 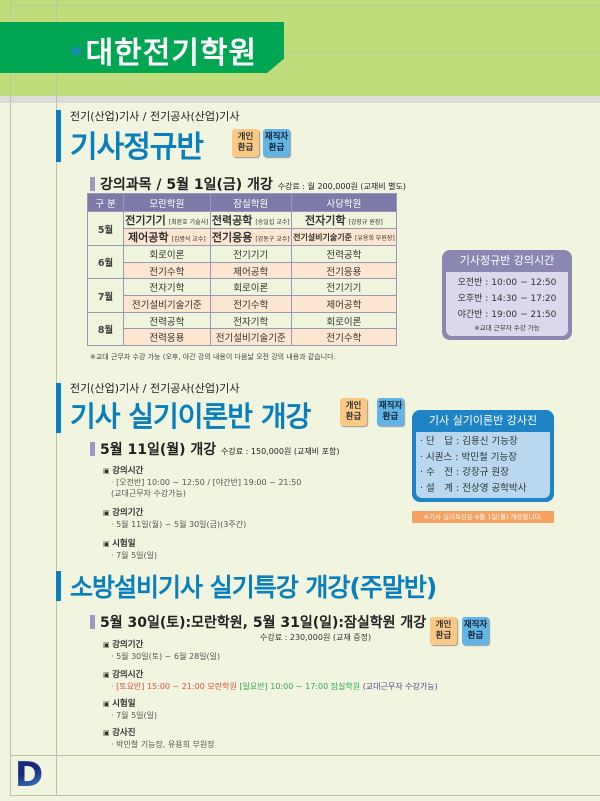 I want to click on month-cell: 5월, so click(x=105, y=228).